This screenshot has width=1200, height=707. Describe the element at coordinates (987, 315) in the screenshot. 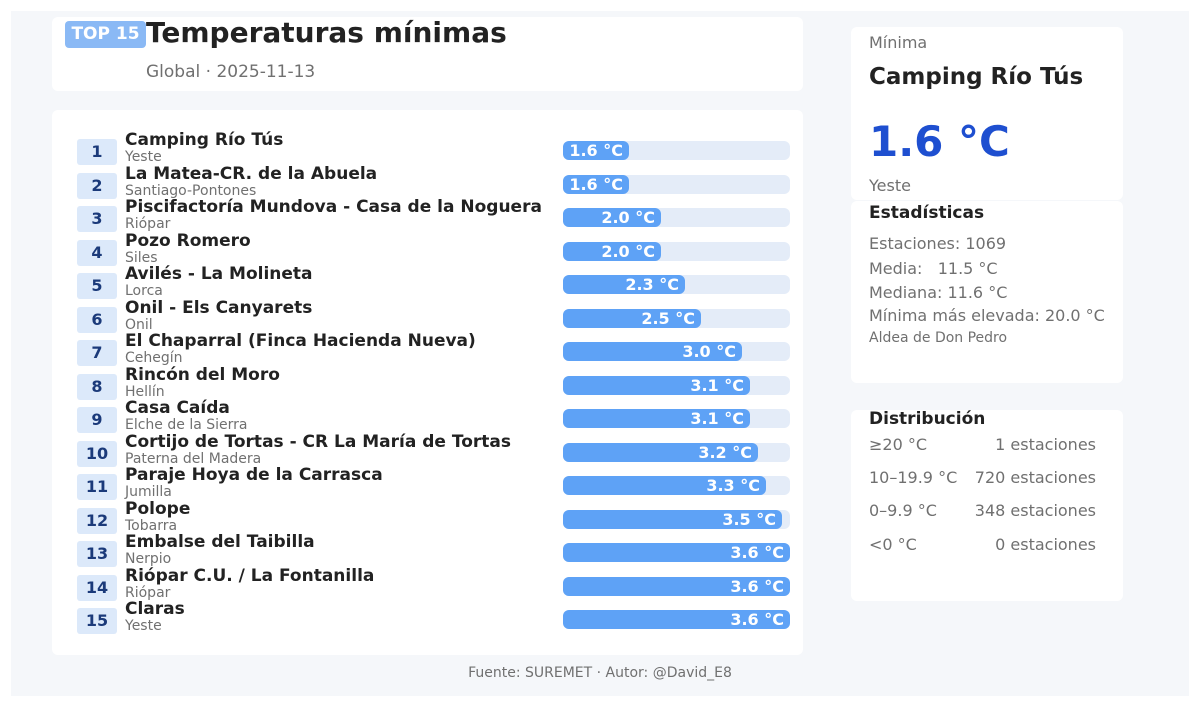

I see `stat-highest-minimum: Mínima más elevada: 20.0 °C` at that location.